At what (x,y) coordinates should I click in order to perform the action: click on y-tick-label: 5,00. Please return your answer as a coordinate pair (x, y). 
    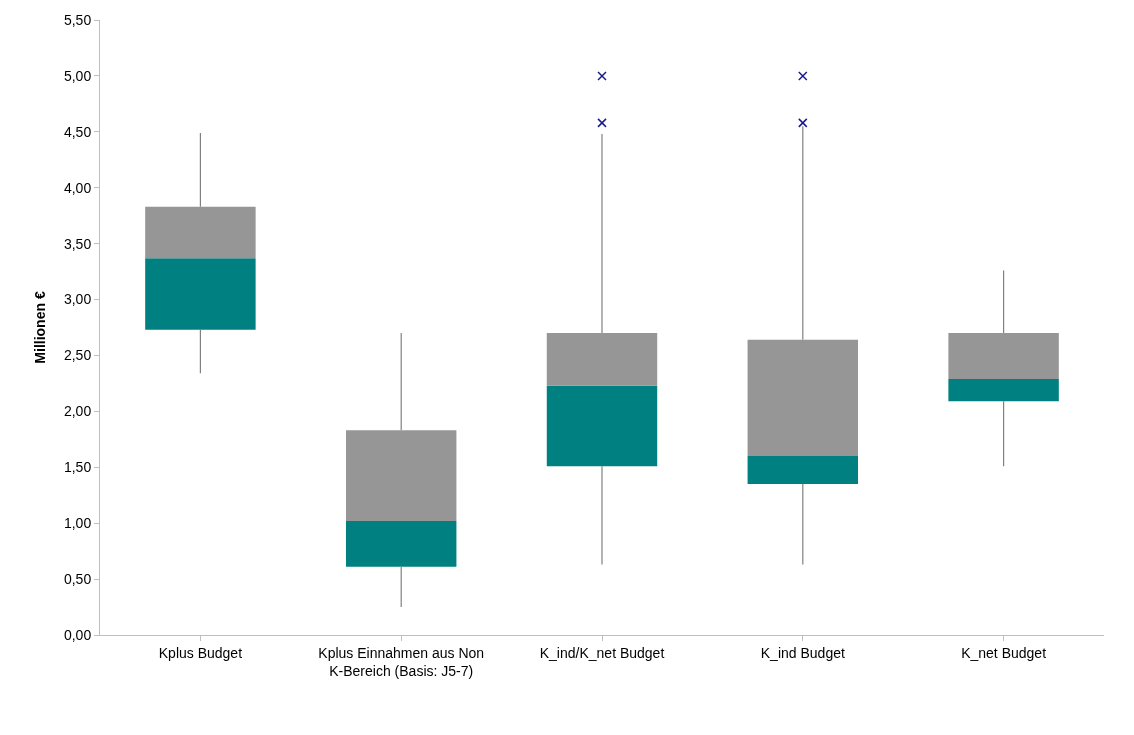
    Looking at the image, I should click on (77, 75).